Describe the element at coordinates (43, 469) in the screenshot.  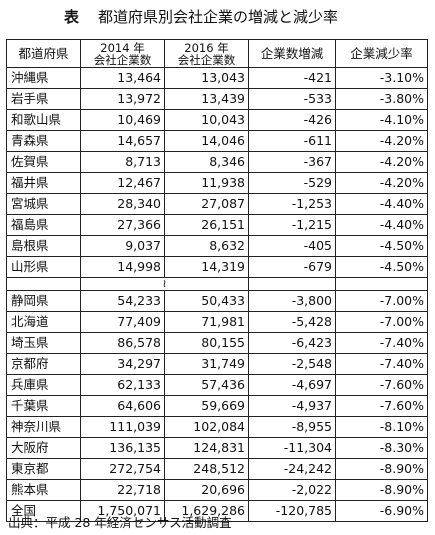
I see `pref-cell: 東京都` at that location.